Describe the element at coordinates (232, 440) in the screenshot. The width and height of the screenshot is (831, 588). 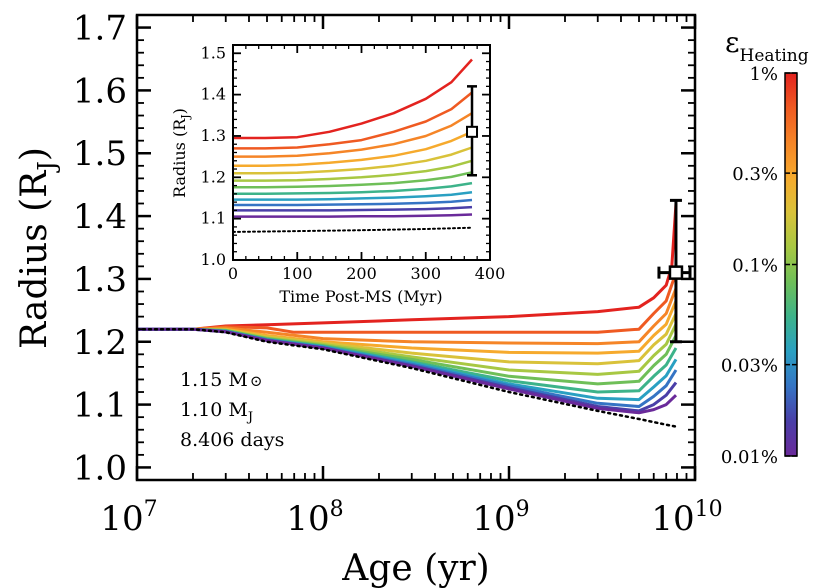
I see `annotation-period: 8.406 days` at that location.